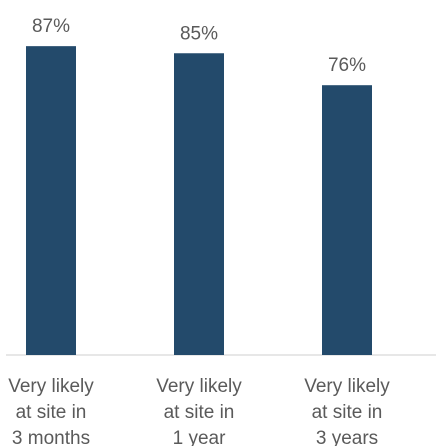 The height and width of the screenshot is (446, 442). I want to click on category-label-2-line-1: Very likely, so click(199, 386).